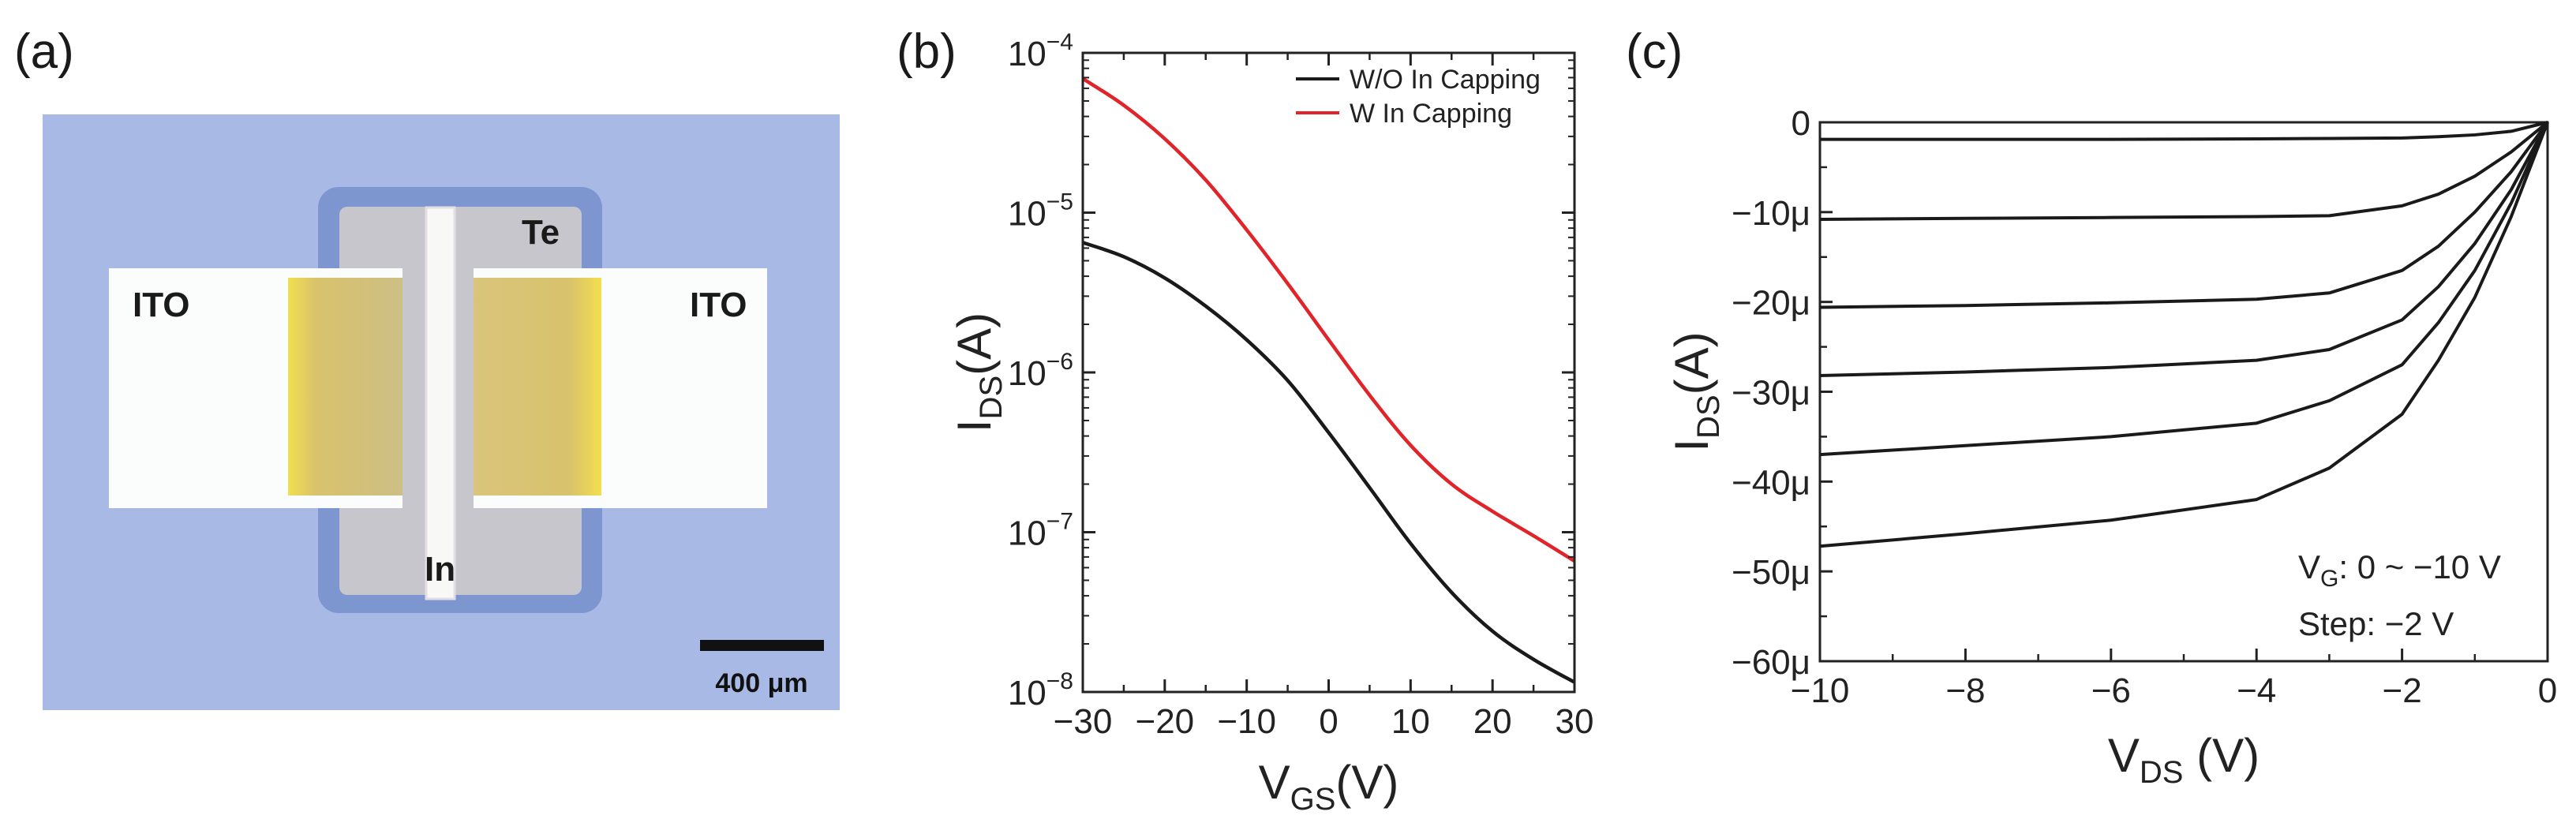 Image resolution: width=2576 pixels, height=834 pixels. Describe the element at coordinates (2184, 759) in the screenshot. I see `x-axis-title: VDS (V)` at that location.